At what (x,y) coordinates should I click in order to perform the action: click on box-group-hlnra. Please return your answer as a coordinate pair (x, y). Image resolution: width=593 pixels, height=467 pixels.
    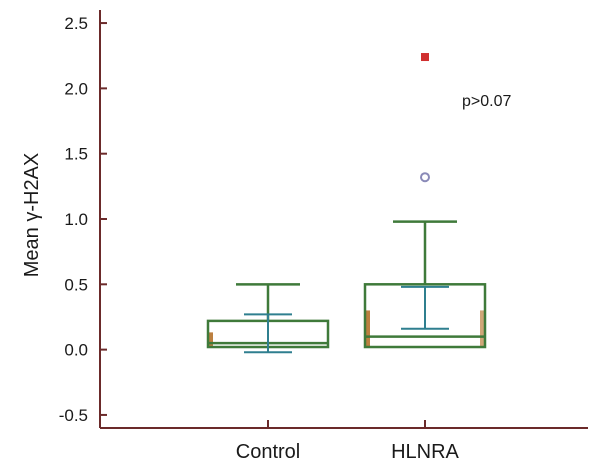
    Looking at the image, I should click on (425, 201).